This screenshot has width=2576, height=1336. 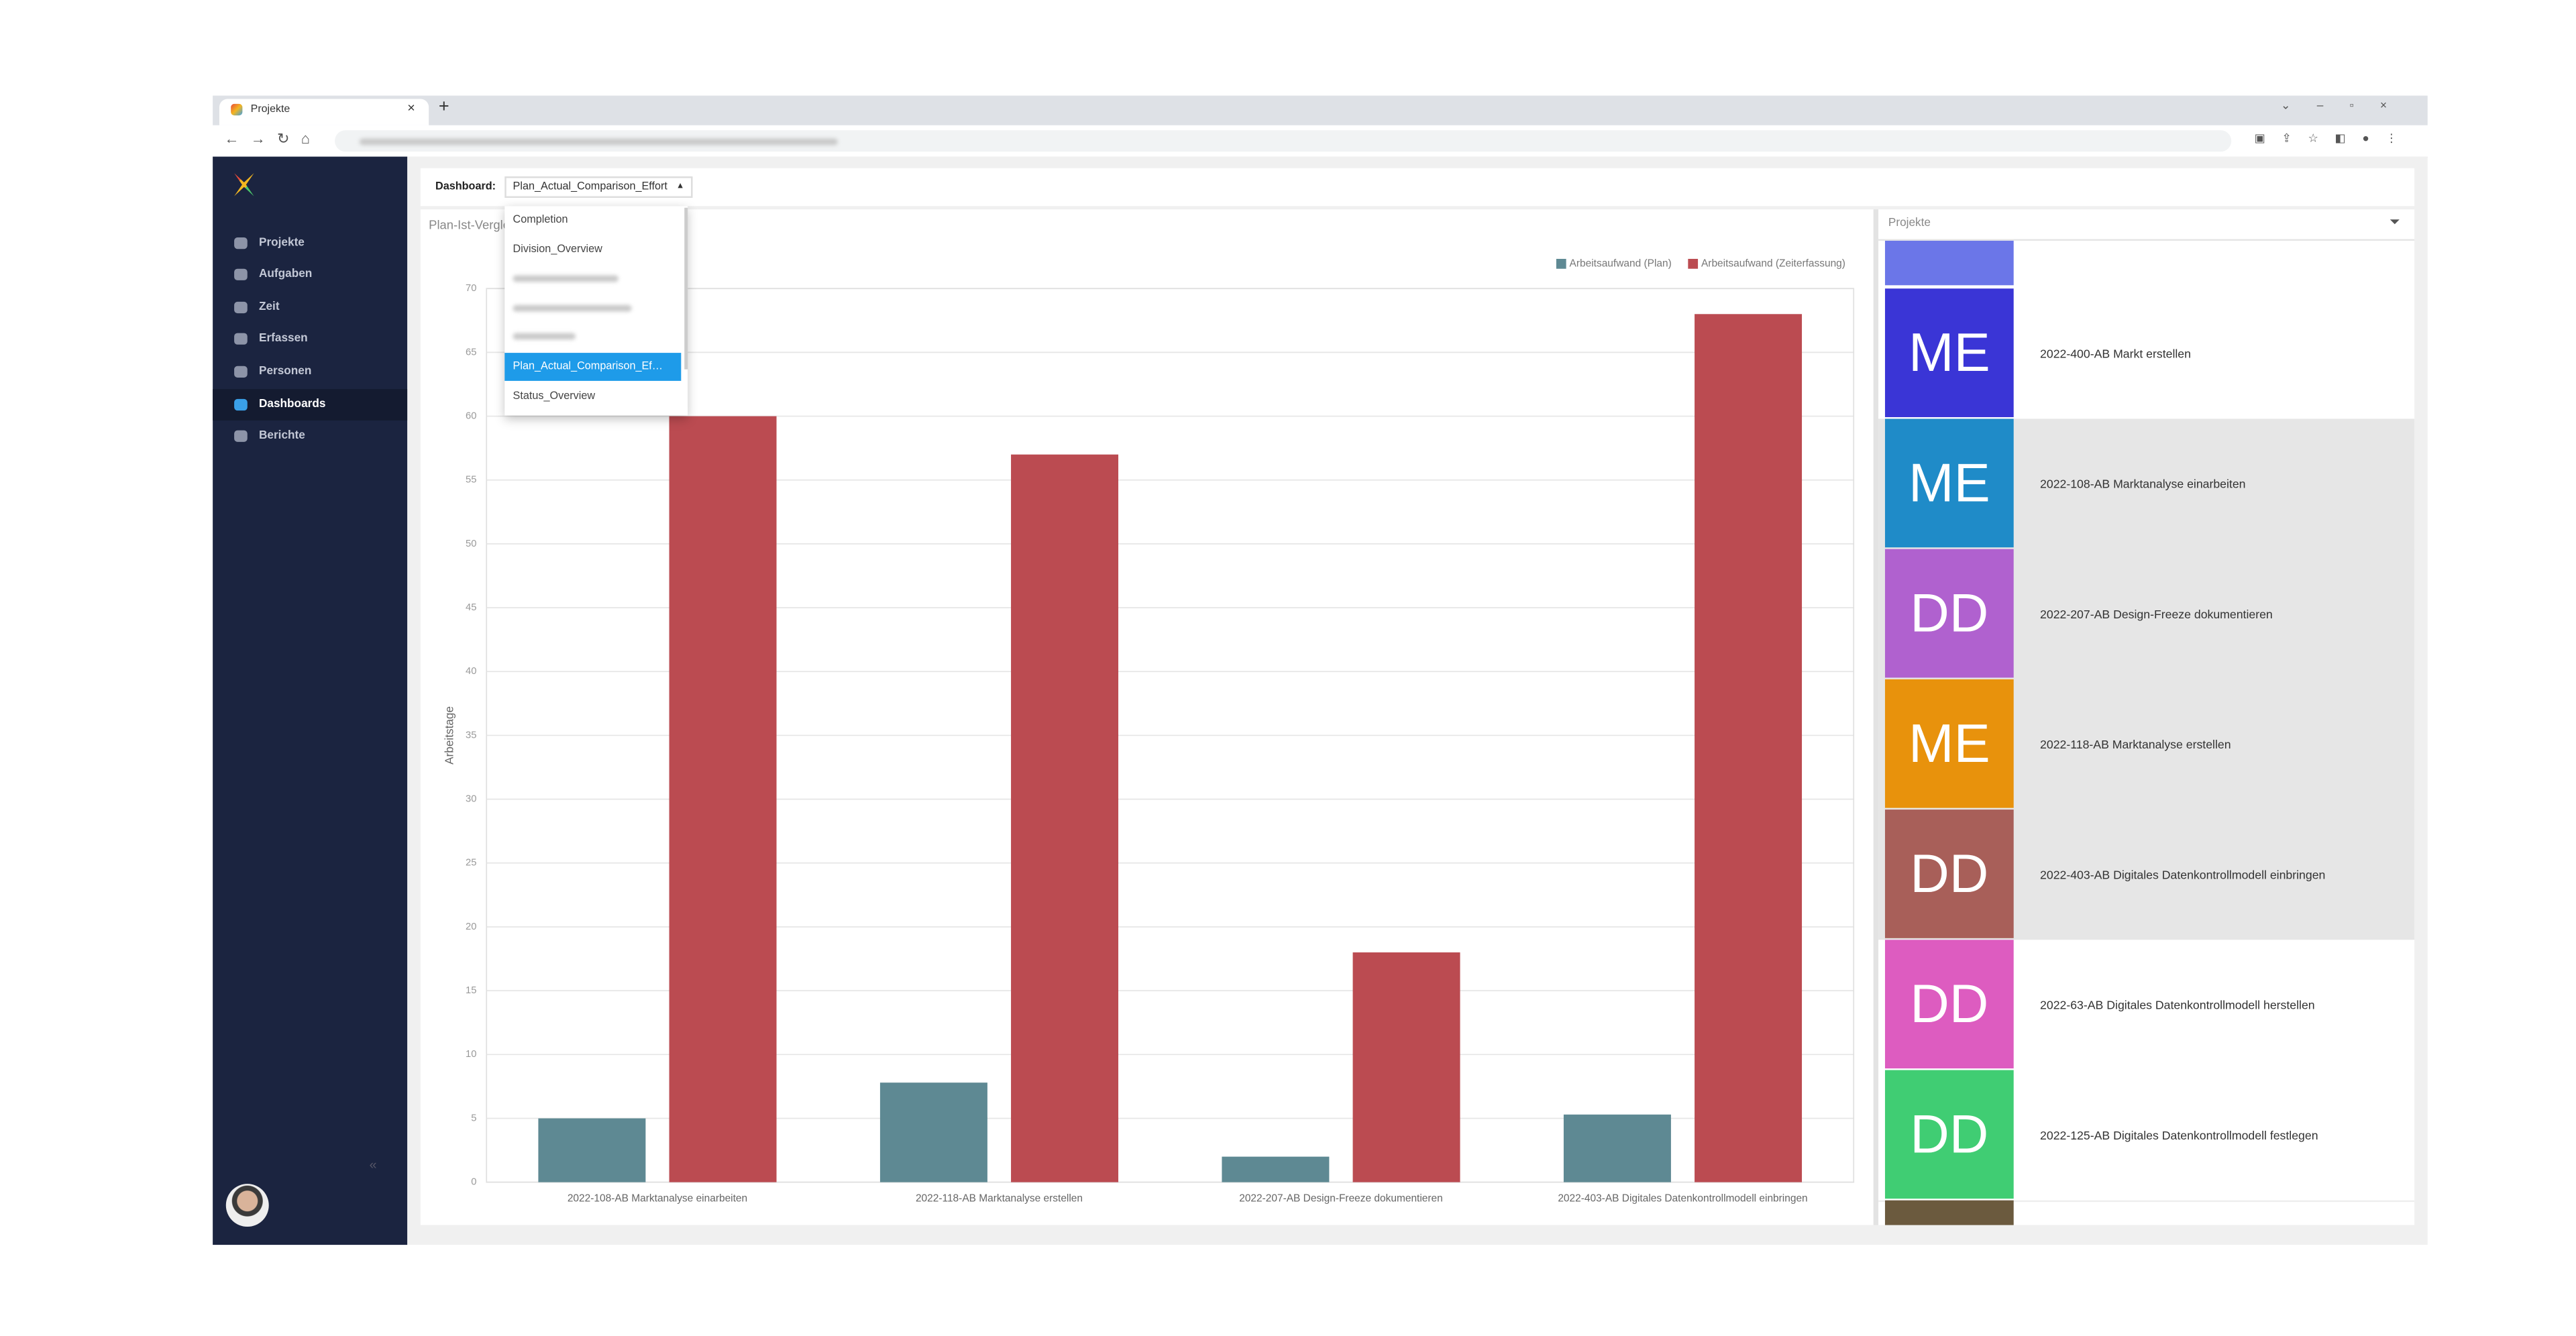 What do you see at coordinates (2146, 355) in the screenshot?
I see `project-row: ME 2022-400-AB Markt erstellen` at bounding box center [2146, 355].